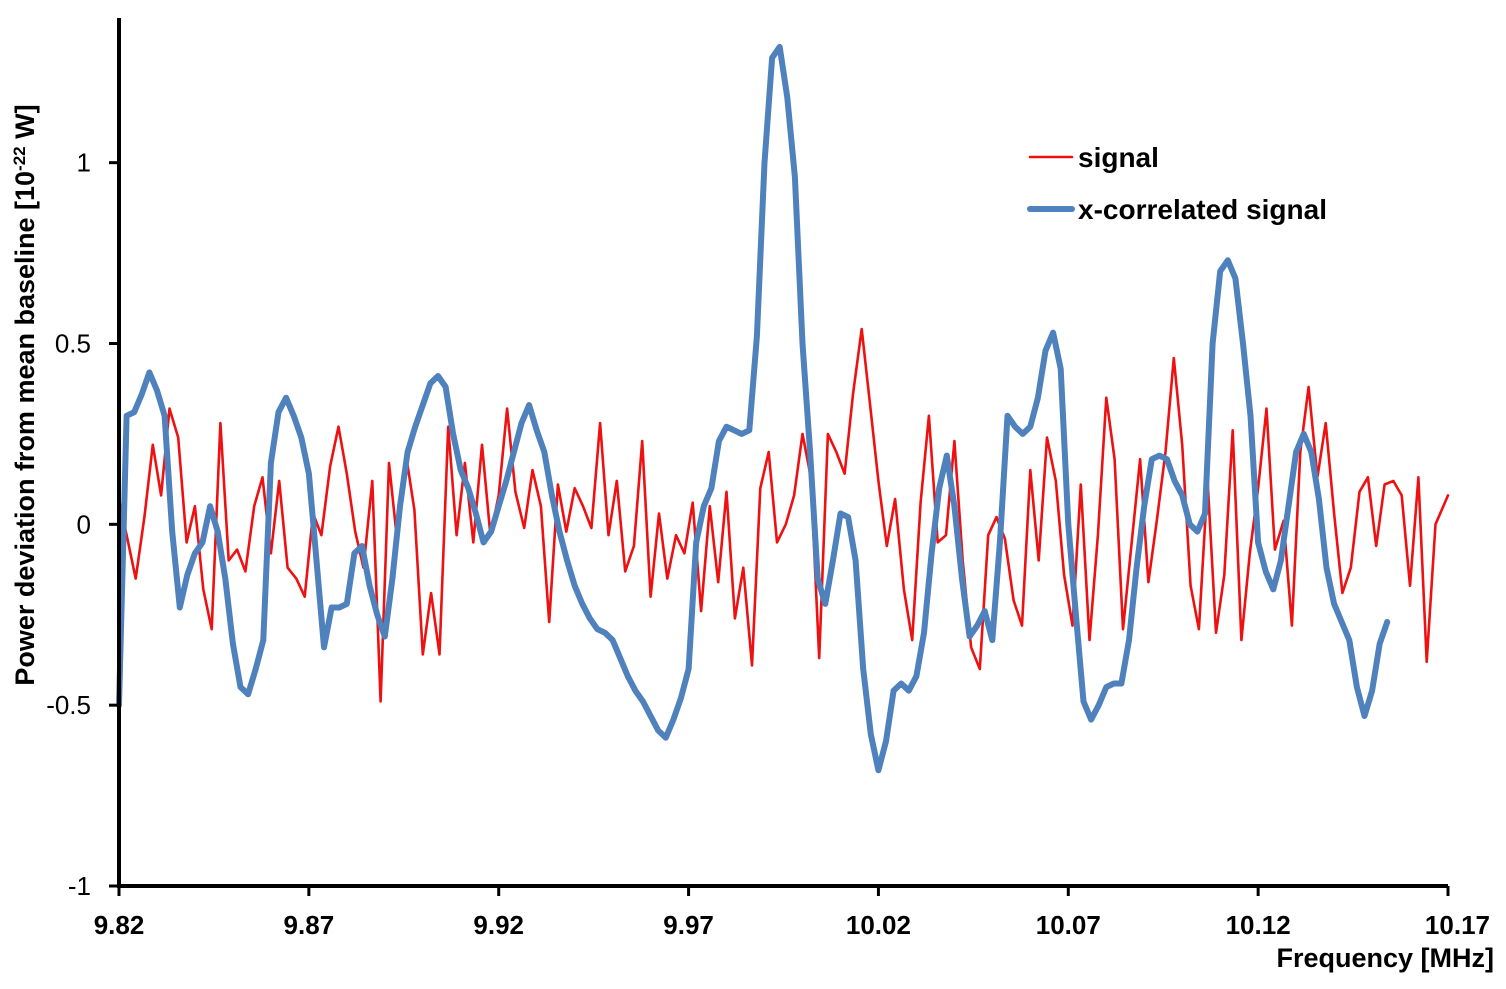 The height and width of the screenshot is (989, 1506). What do you see at coordinates (119, 925) in the screenshot?
I see `x-tick-label: 9.82` at bounding box center [119, 925].